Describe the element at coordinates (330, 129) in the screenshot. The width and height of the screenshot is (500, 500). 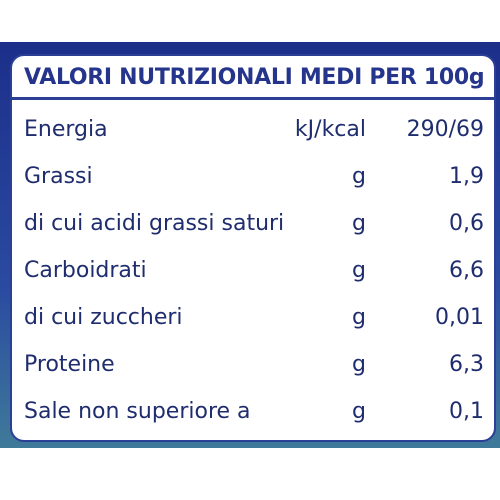
I see `nutrient-unit: kJ/kcal` at that location.